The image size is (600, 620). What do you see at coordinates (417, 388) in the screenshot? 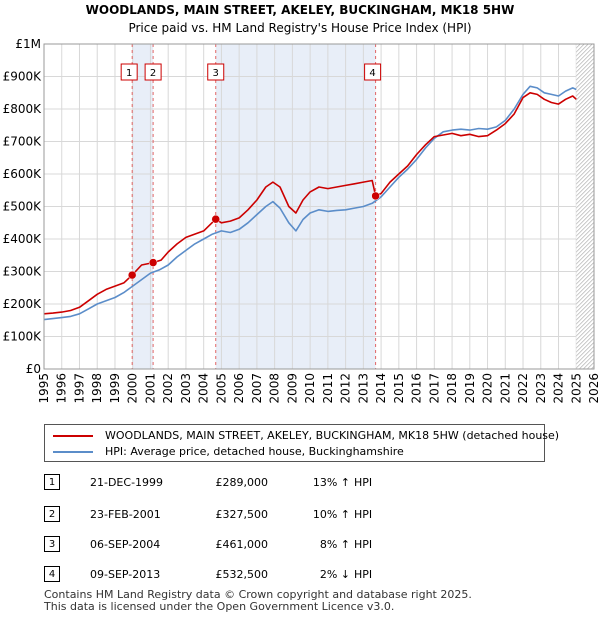
I see `x-tick-label: 2016` at bounding box center [417, 388].